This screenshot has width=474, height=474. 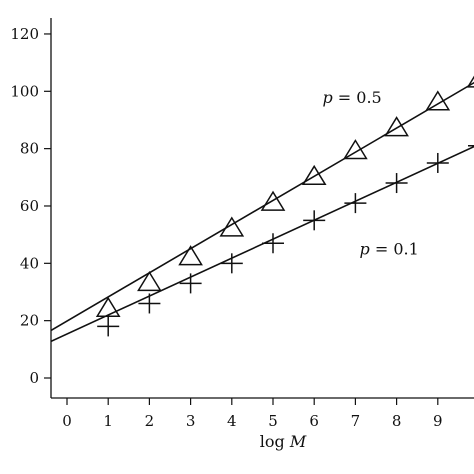 What do you see at coordinates (108, 421) in the screenshot?
I see `x-tick-label: 1` at bounding box center [108, 421].